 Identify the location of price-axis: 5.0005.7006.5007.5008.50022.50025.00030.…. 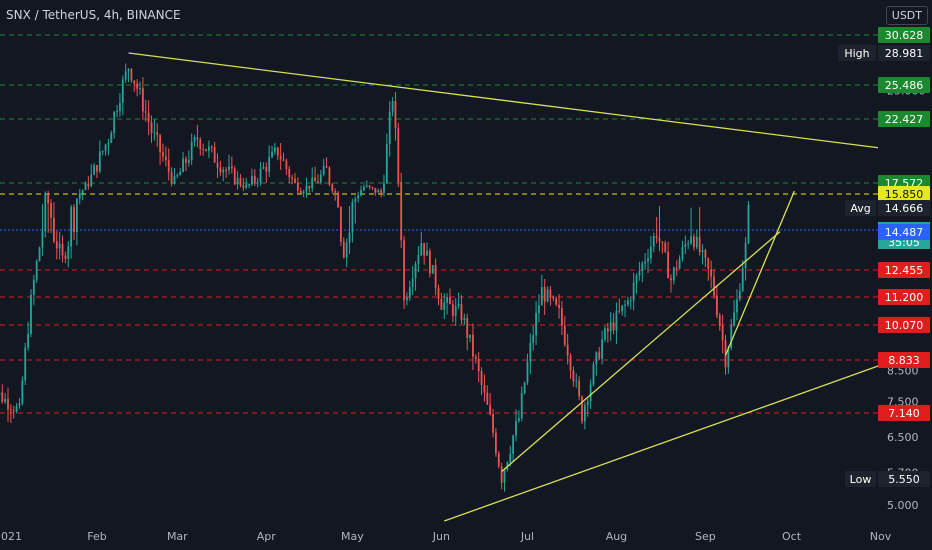
(885, 275).